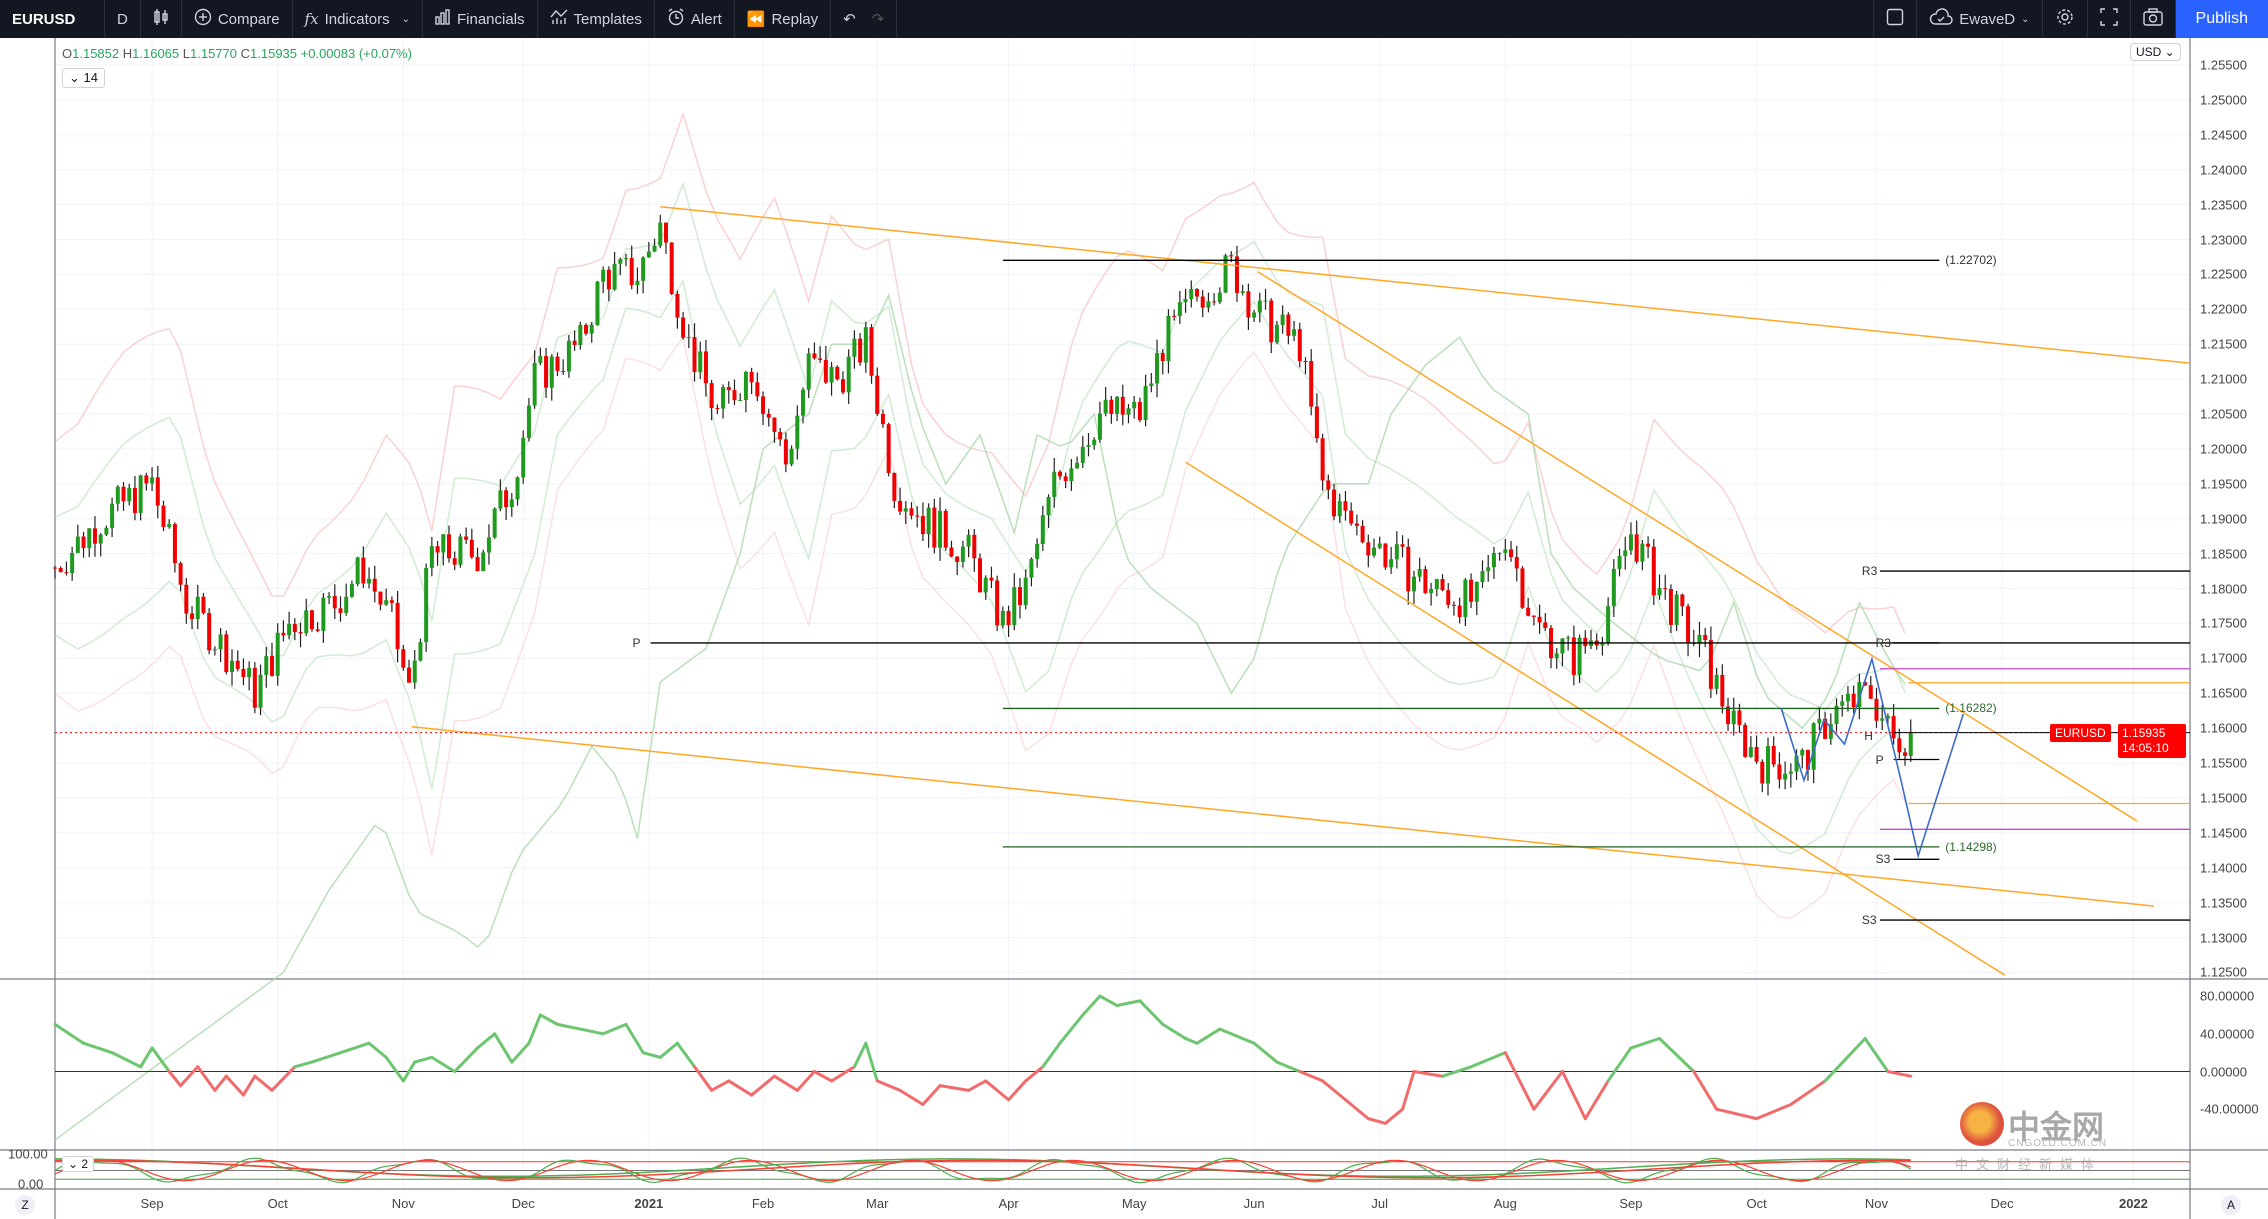 The image size is (2268, 1219). I want to click on compare-button: Compare, so click(237, 19).